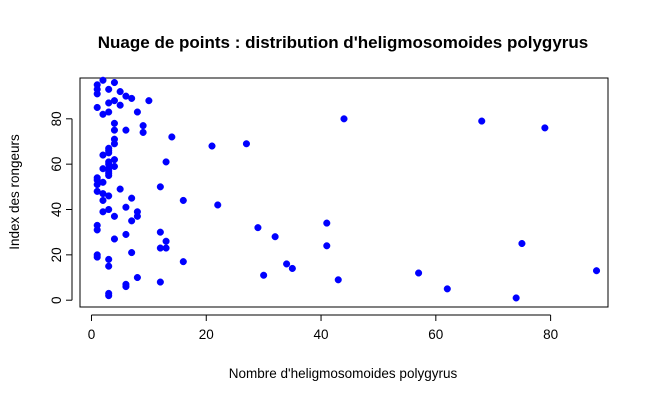 The width and height of the screenshot is (651, 402). What do you see at coordinates (14, 192) in the screenshot?
I see `y-axis-label: Index des rongeurs` at bounding box center [14, 192].